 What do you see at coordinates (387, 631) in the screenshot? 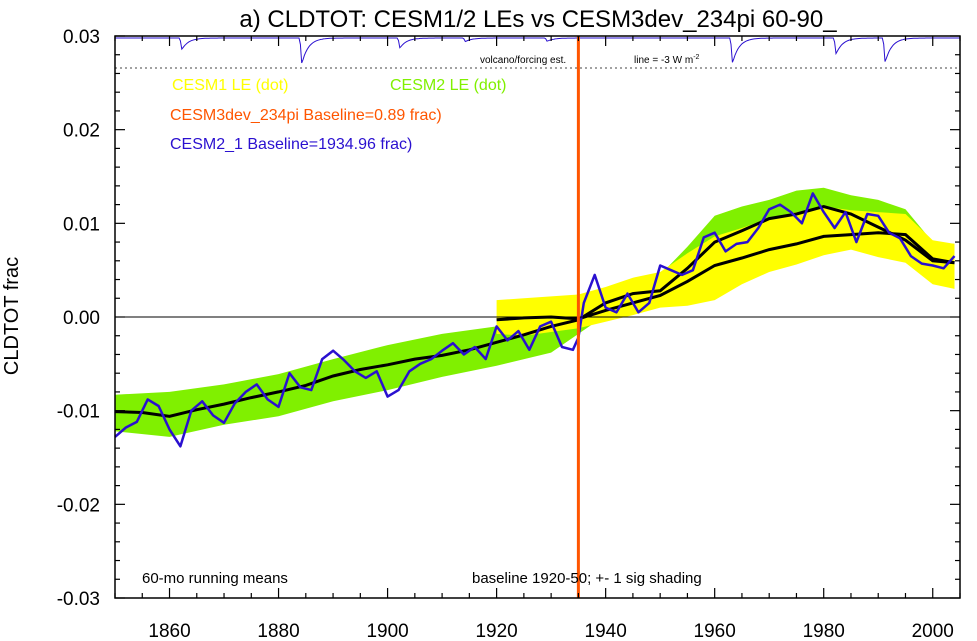
I see `x-tick-label: 1900` at bounding box center [387, 631].